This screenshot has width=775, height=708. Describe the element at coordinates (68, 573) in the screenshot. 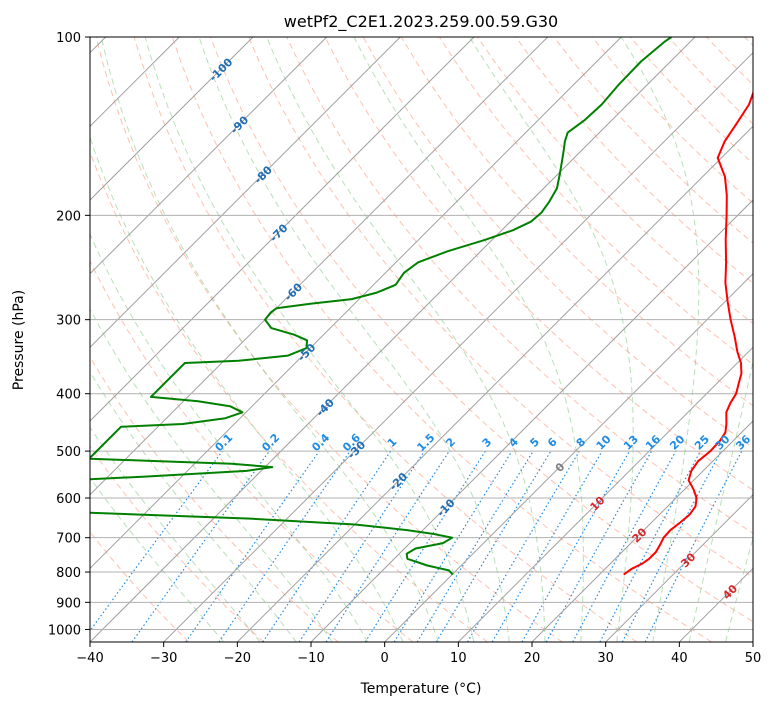

I see `y-tick-label: 800` at that location.